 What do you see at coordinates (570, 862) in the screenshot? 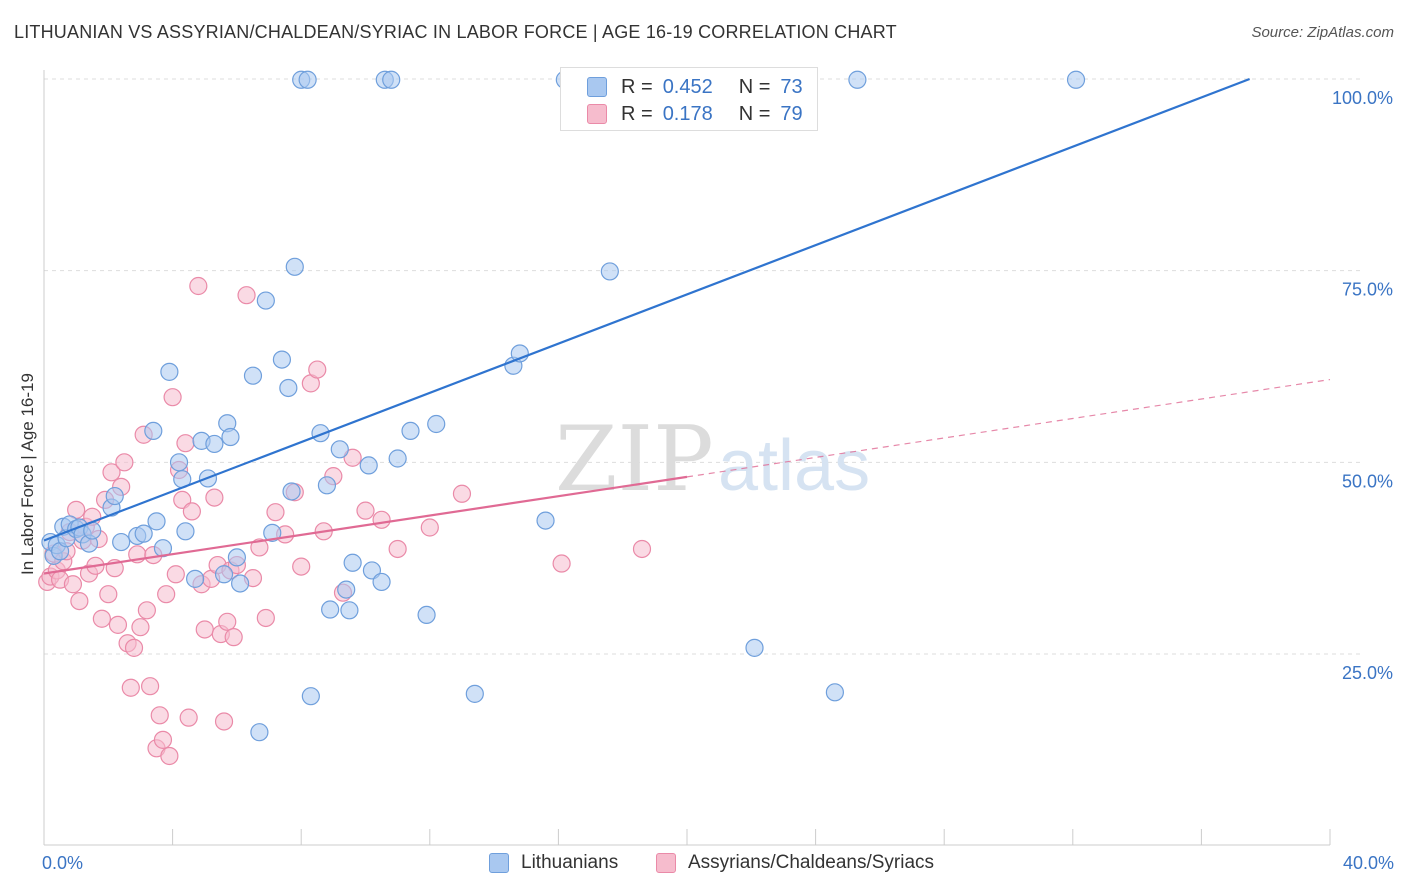
I see `legend-label-lithuanians: Lithuanians` at bounding box center [570, 862].